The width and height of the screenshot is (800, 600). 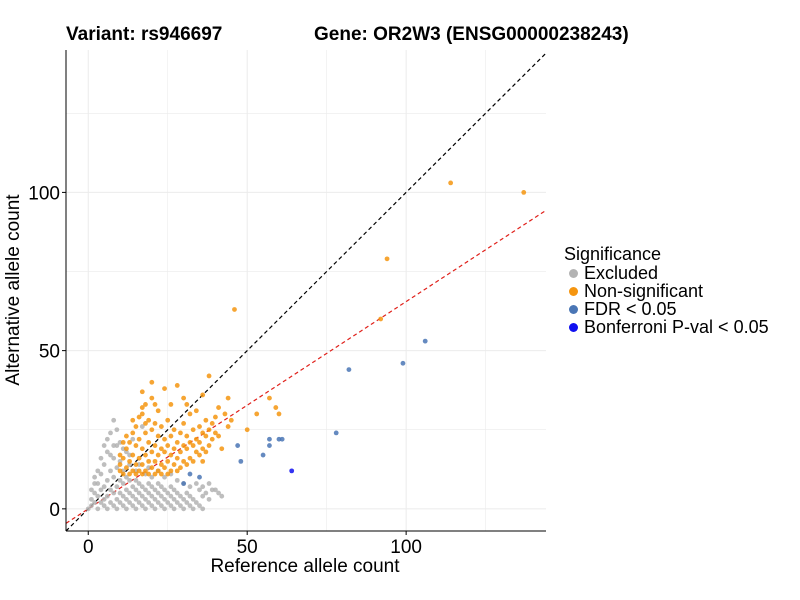 I want to click on y-tick-label: 50, so click(x=49, y=352).